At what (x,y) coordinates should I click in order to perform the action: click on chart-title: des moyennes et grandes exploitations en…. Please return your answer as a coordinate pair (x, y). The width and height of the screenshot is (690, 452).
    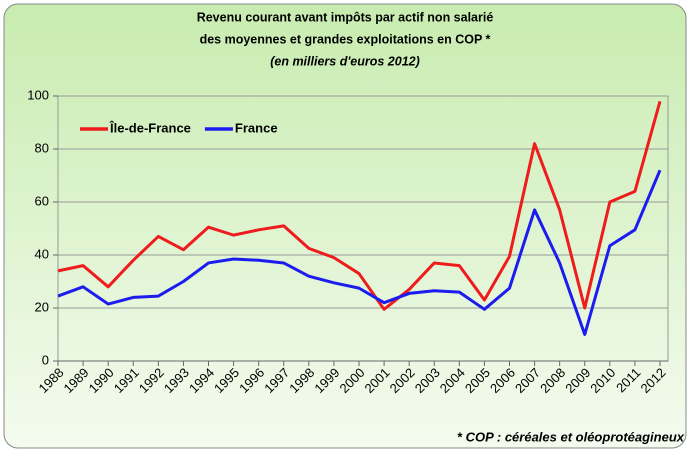
    Looking at the image, I should click on (345, 39).